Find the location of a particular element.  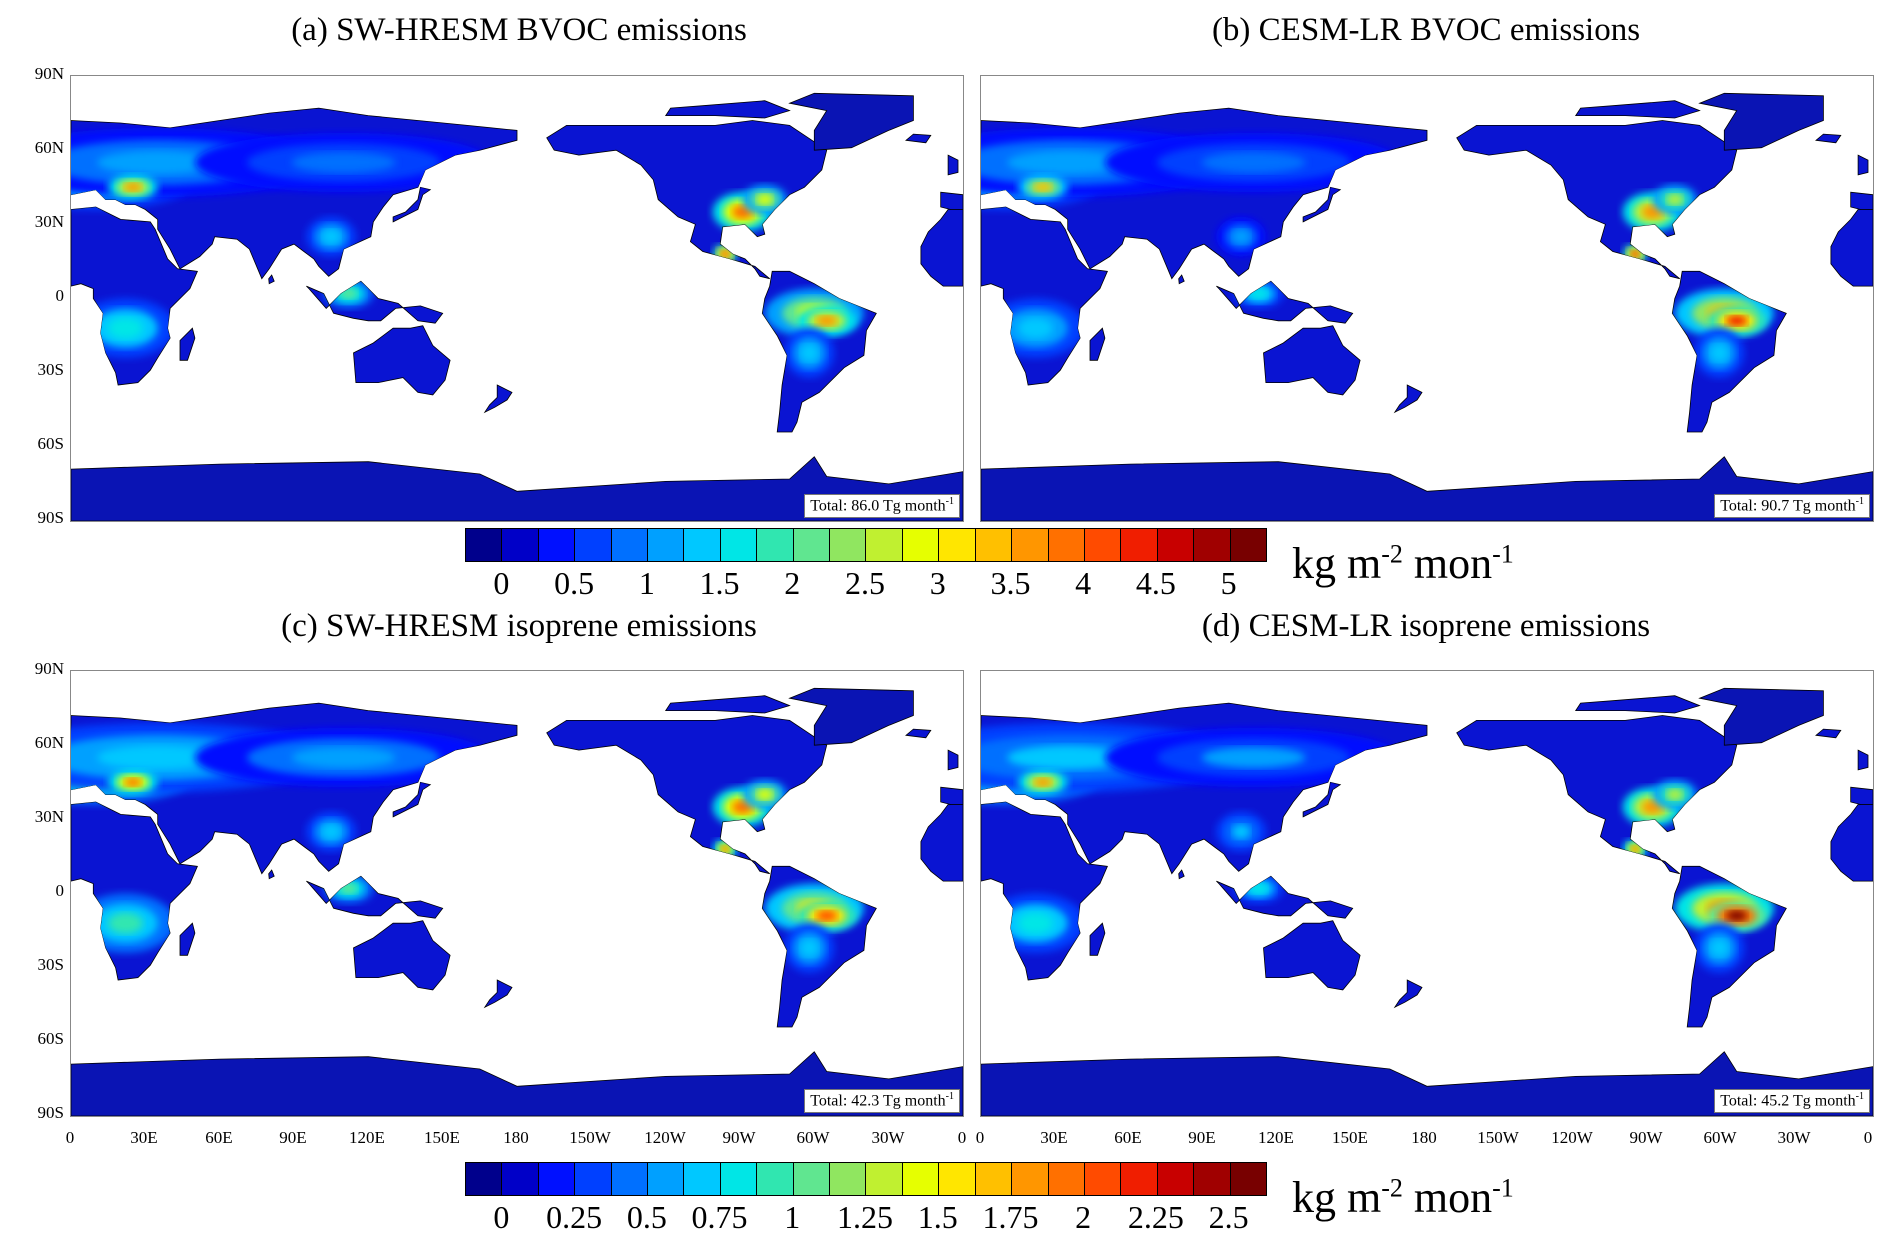

panel-d-title: (d) CESM-LR isoprene emissions is located at coordinates (1426, 626).